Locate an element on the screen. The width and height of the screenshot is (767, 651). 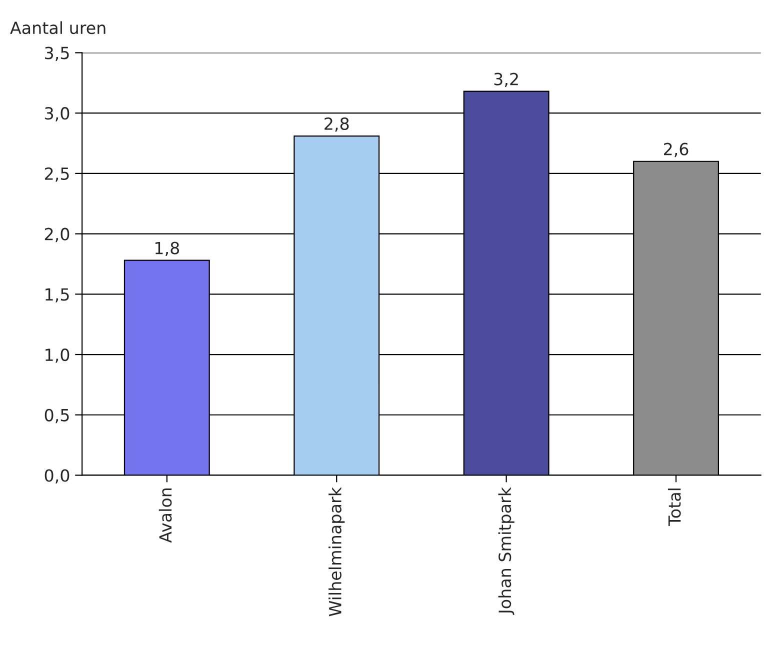
y-tick-label: 0,0 is located at coordinates (57, 476).